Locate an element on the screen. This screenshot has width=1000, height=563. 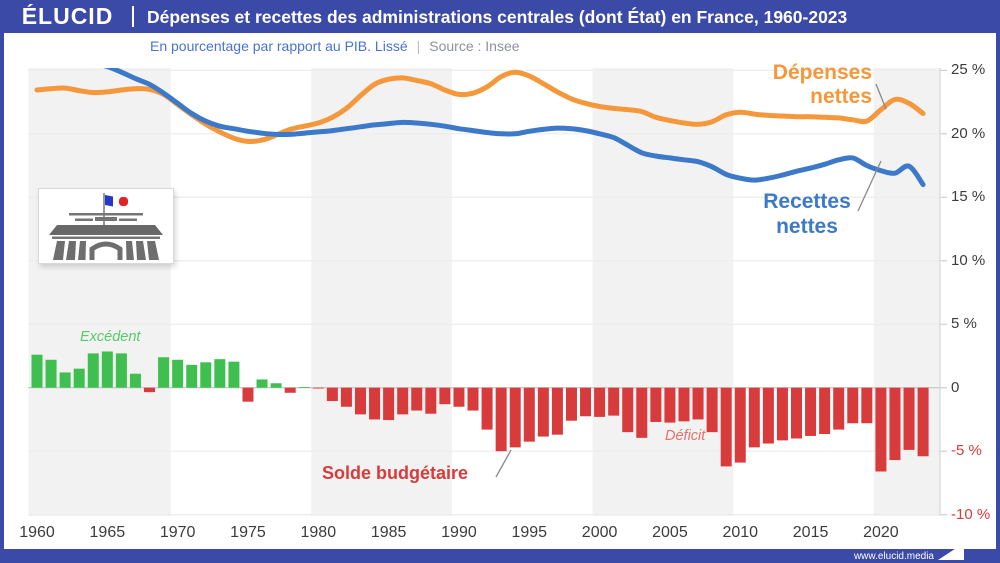
parliament-illustration is located at coordinates (106, 226).